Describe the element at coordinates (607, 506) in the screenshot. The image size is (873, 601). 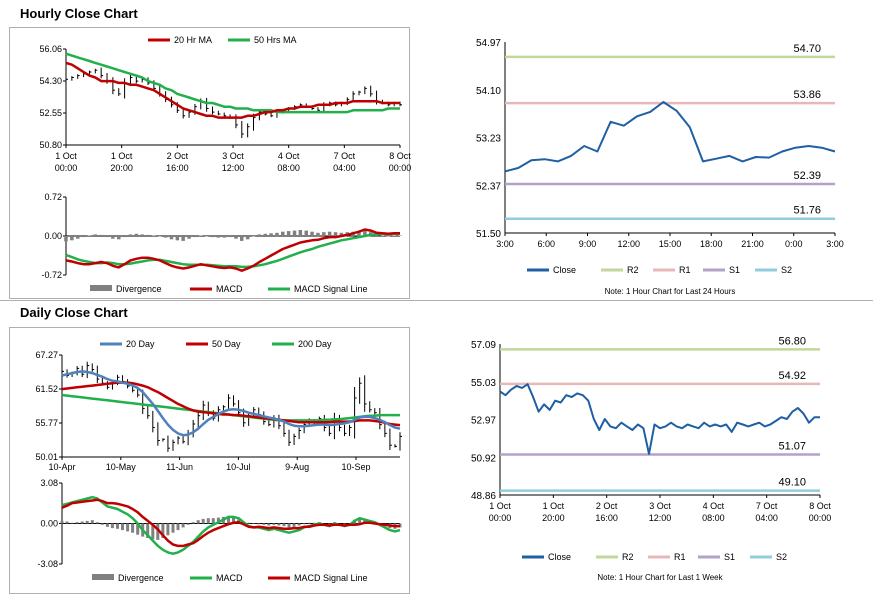
I see `weekly-pivot-xtick-label: 2 Oct` at that location.